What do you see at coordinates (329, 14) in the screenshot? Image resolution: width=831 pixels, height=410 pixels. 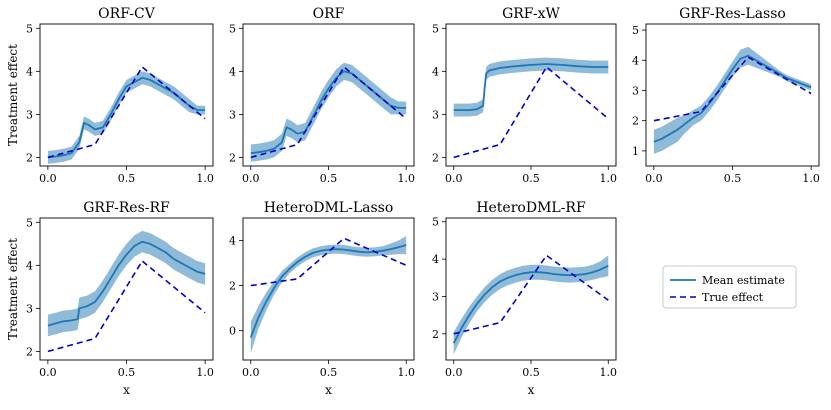 I see `panel-title: ORF` at bounding box center [329, 14].